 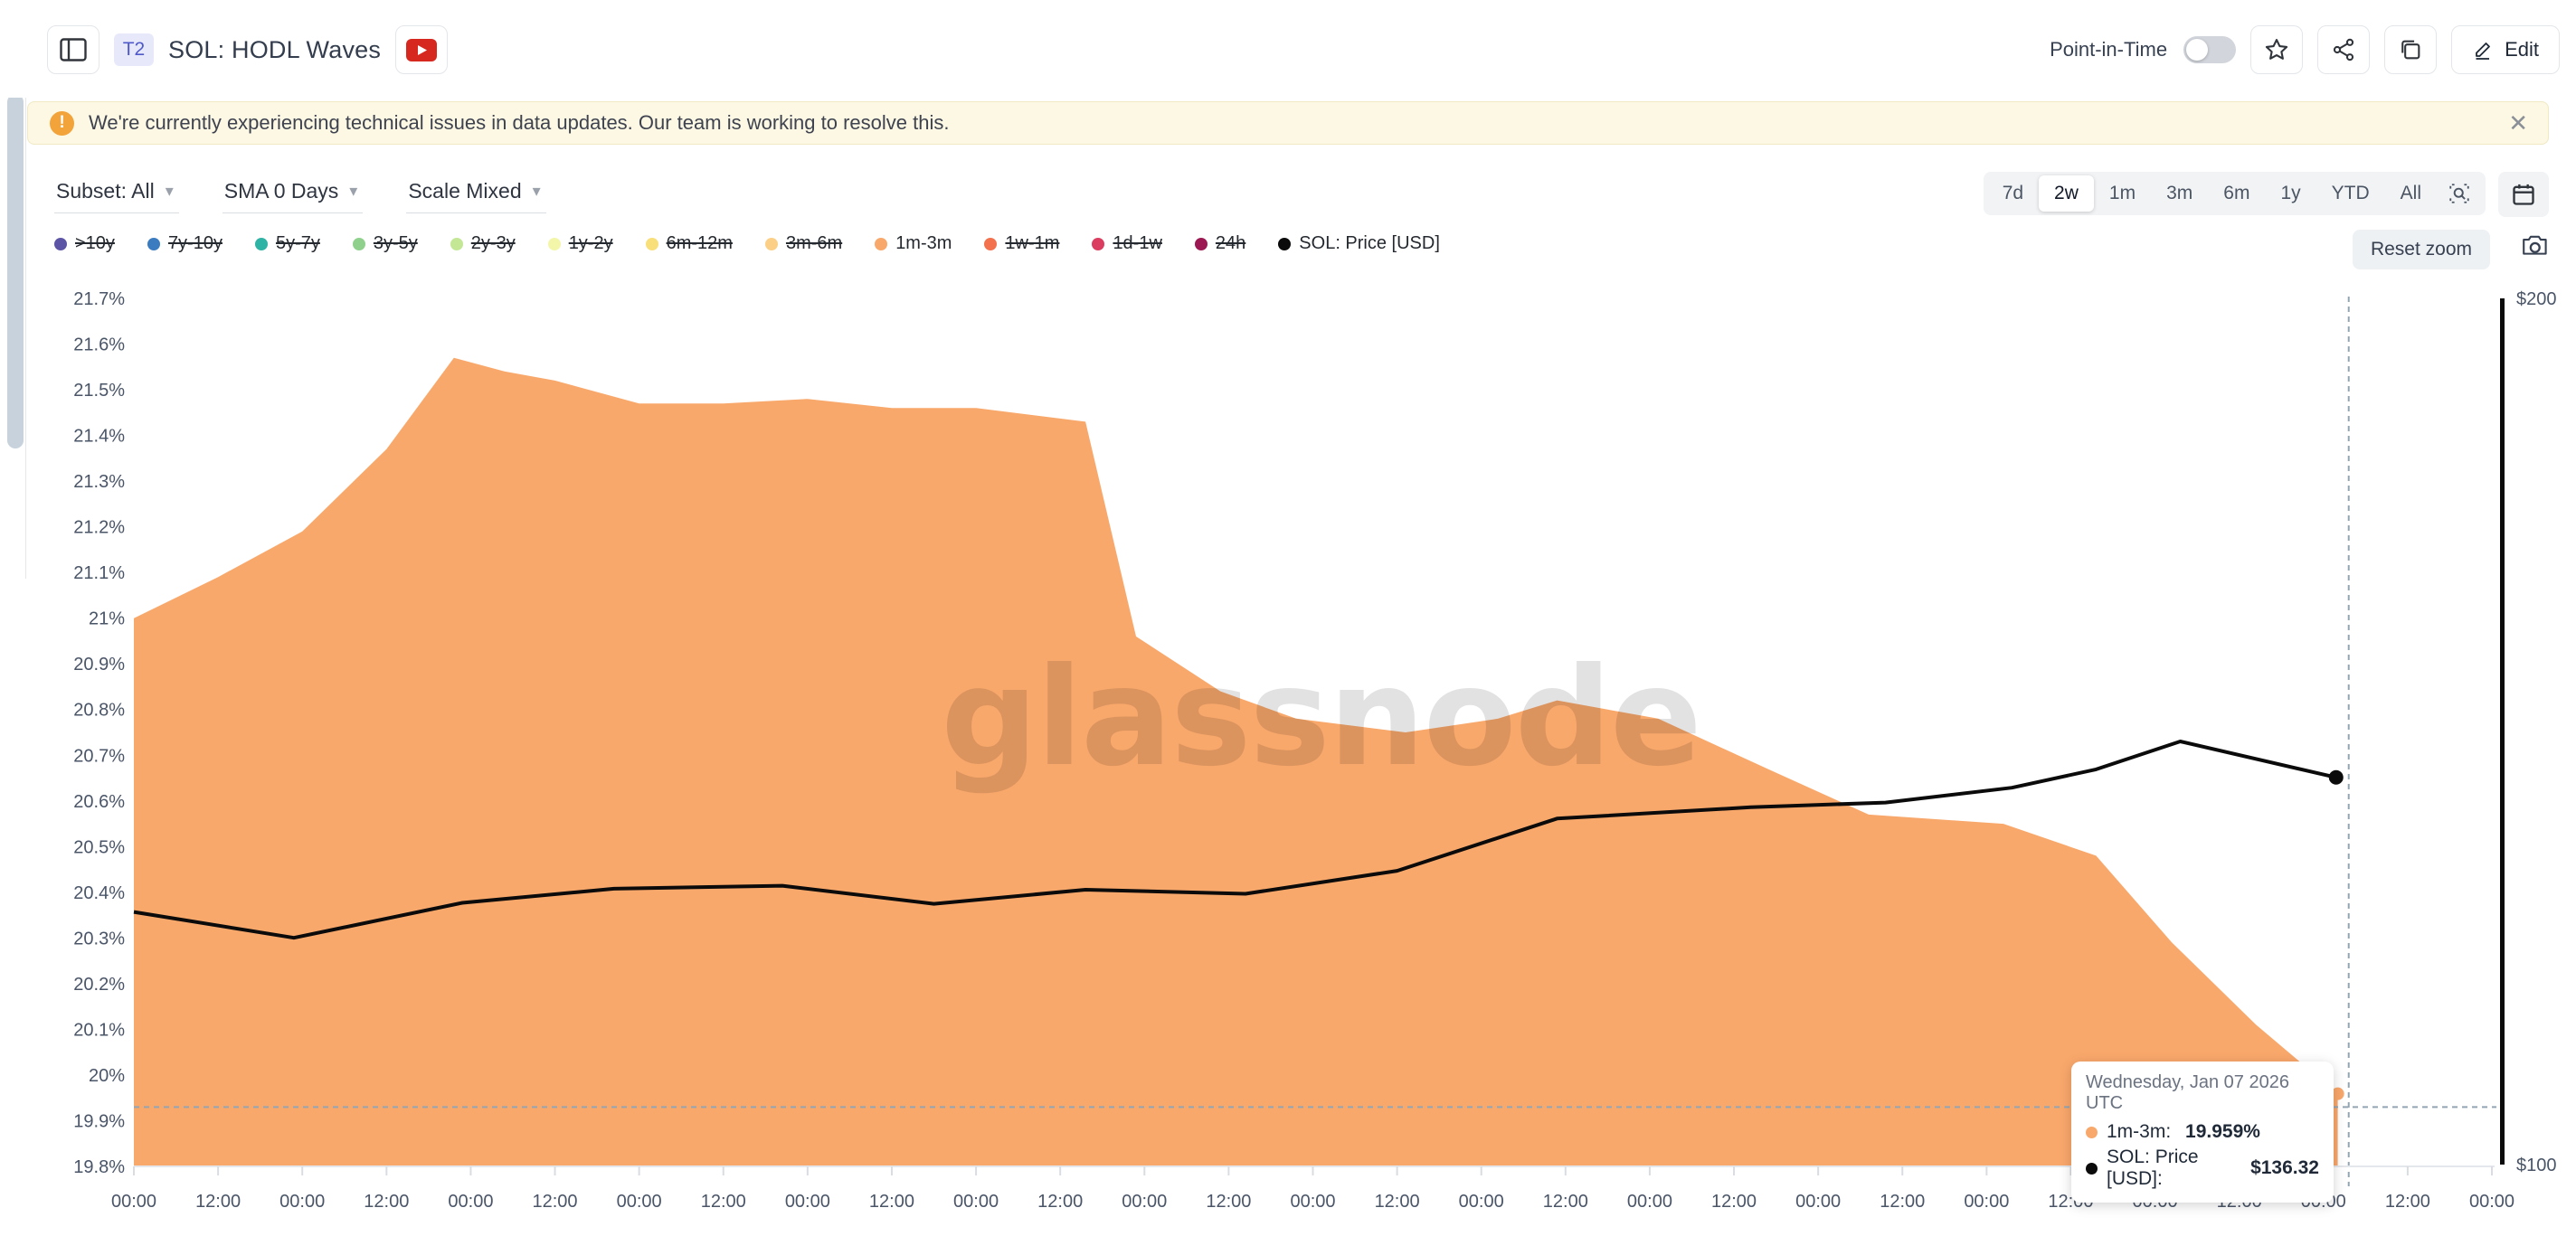 I want to click on range-button-1m: 1m, so click(x=2122, y=193).